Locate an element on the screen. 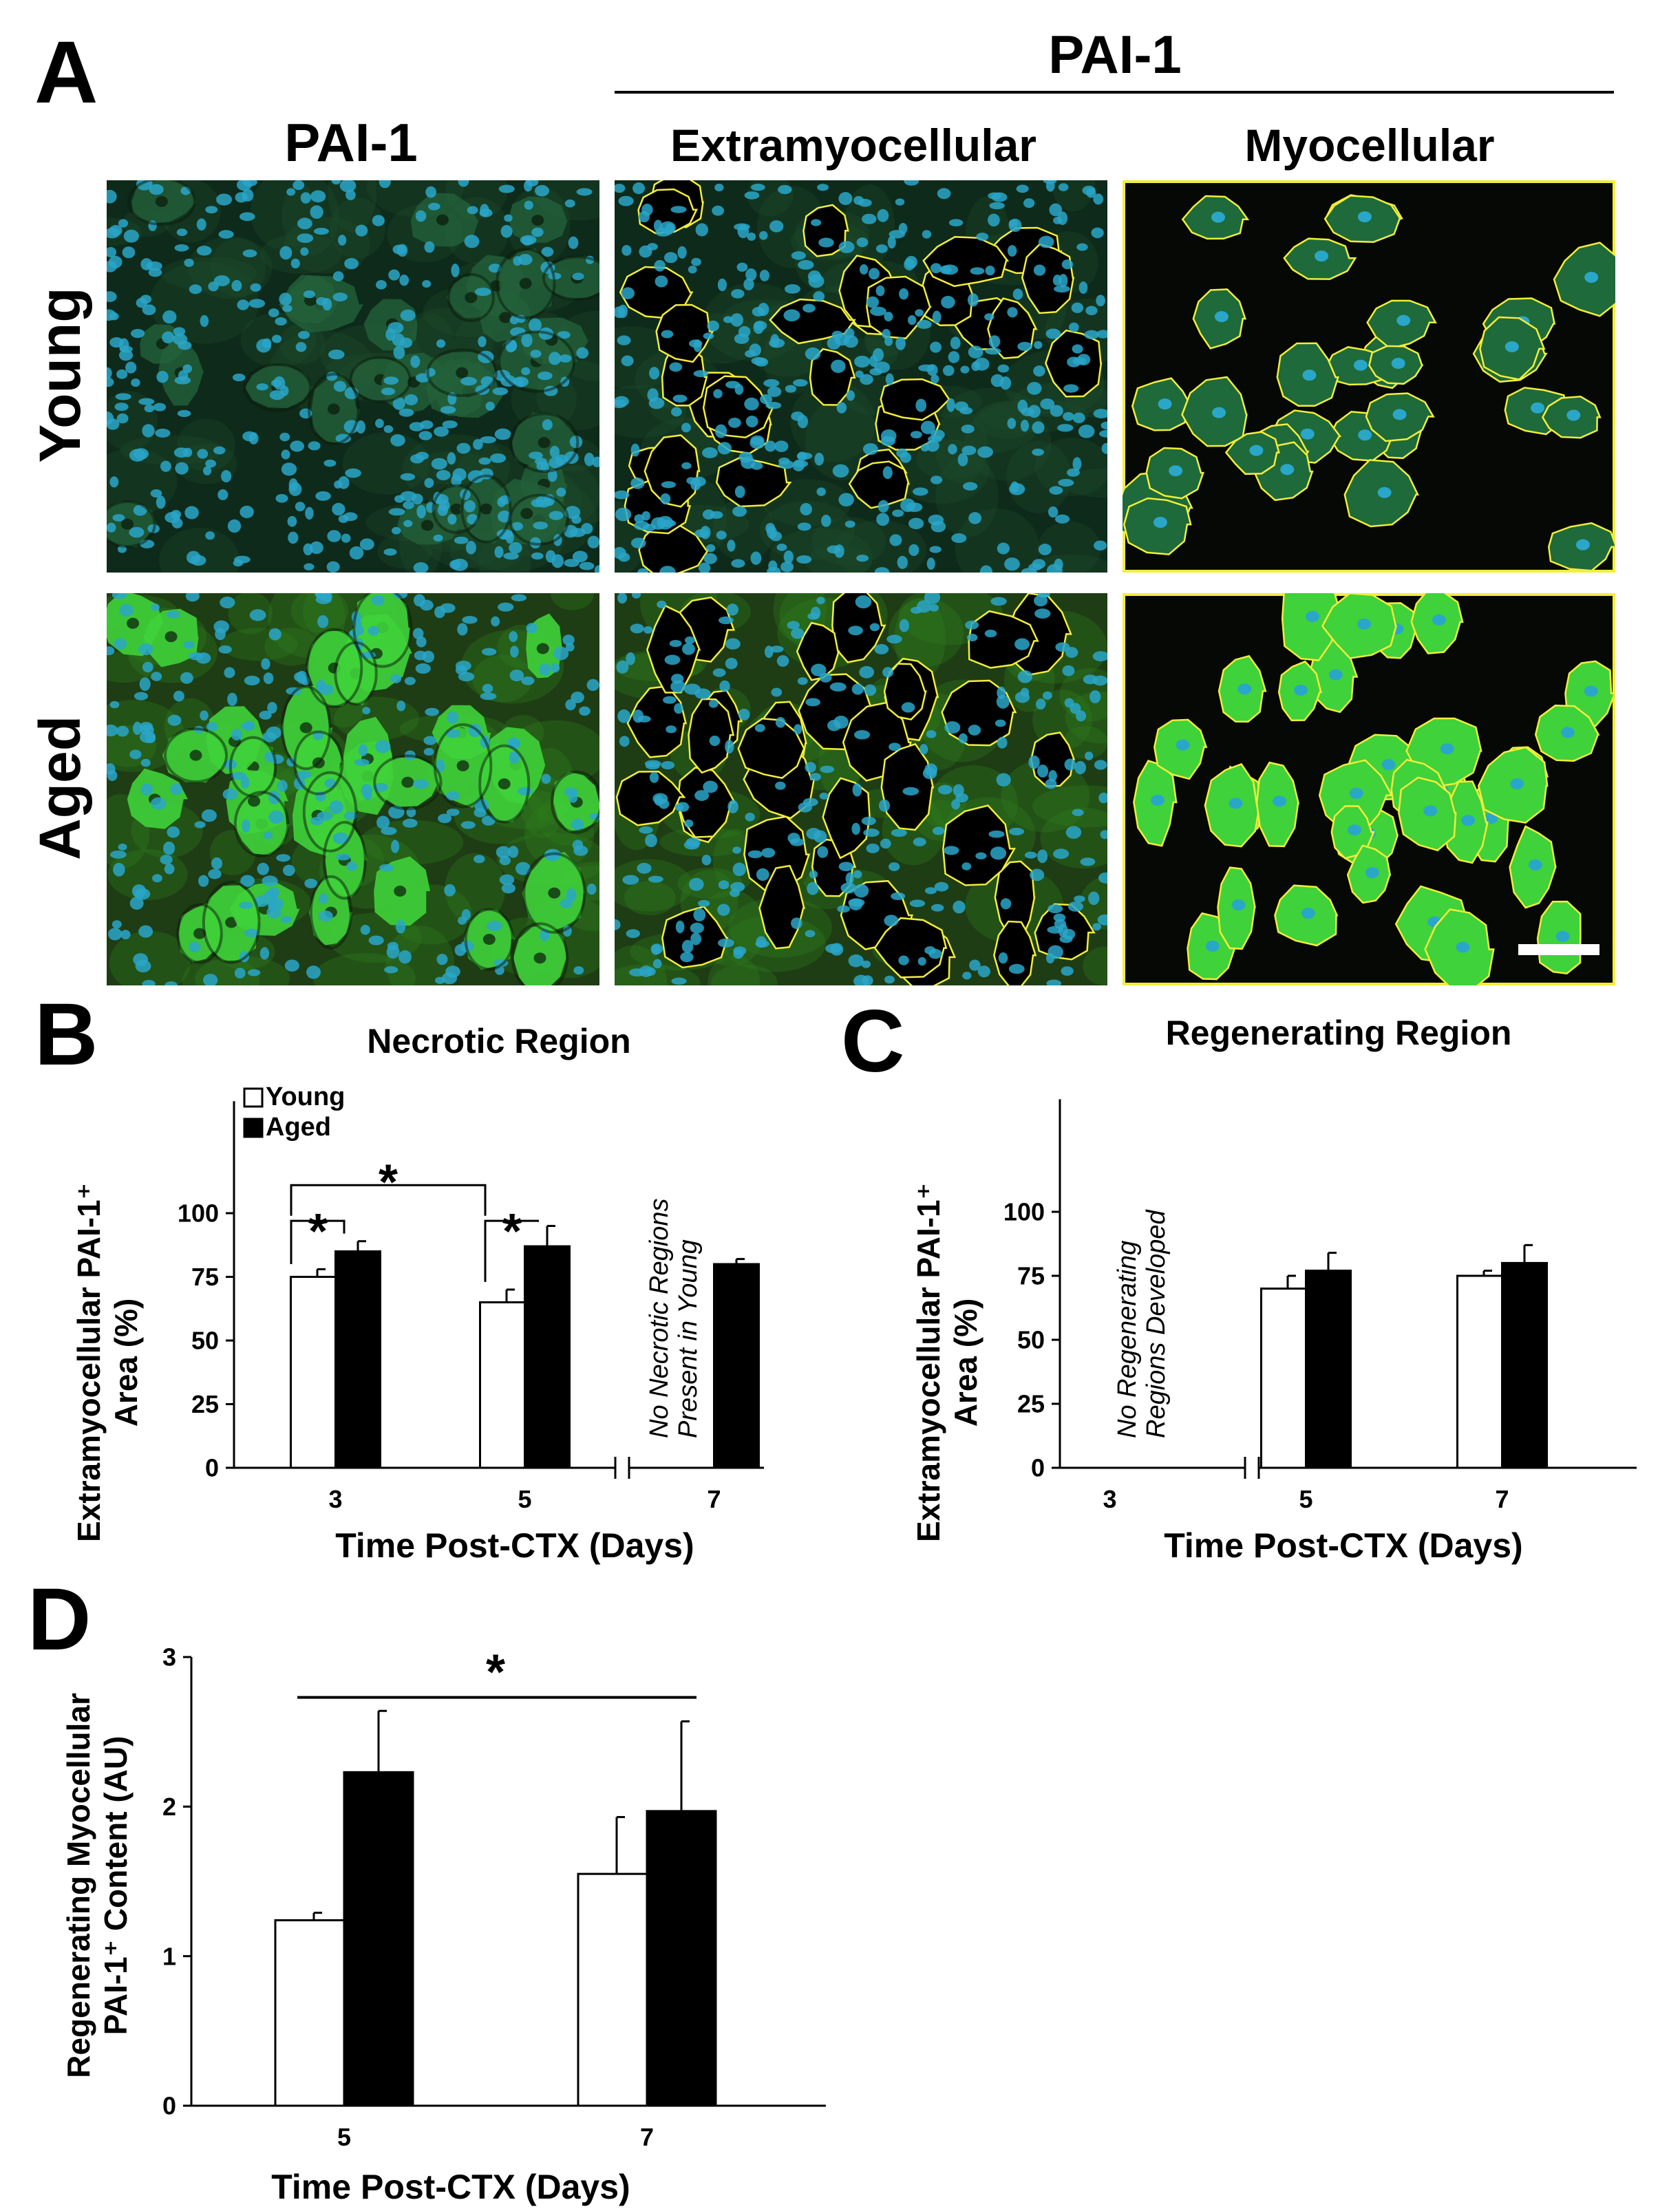 This screenshot has width=1680, height=2211. significance-star: * is located at coordinates (388, 1182).